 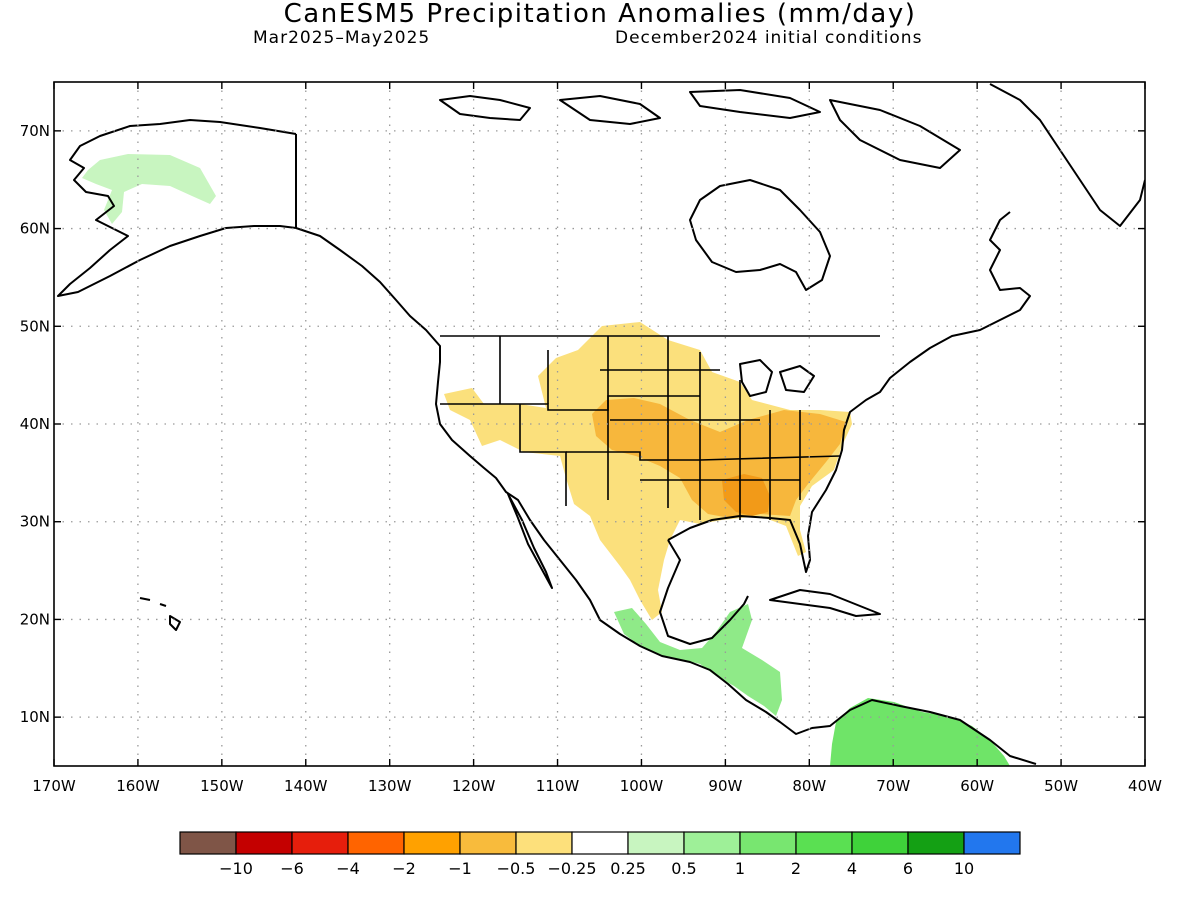 What do you see at coordinates (908, 868) in the screenshot?
I see `colorbar-label: 6` at bounding box center [908, 868].